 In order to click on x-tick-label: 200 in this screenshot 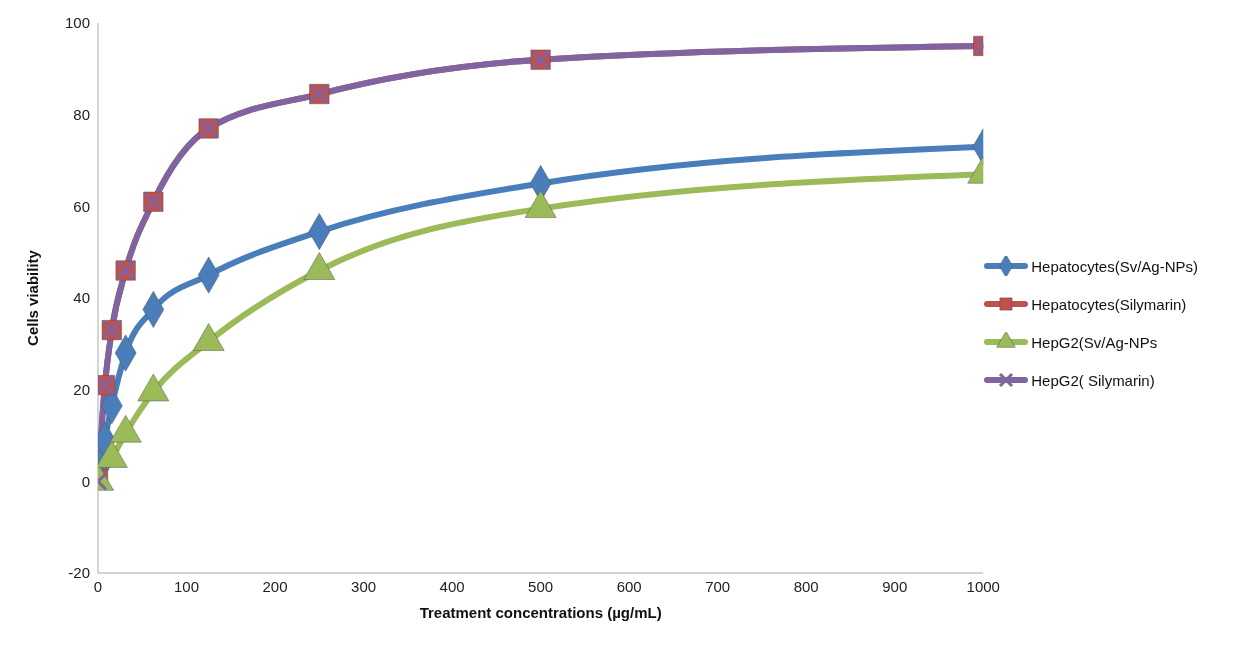, I will do `click(275, 586)`.